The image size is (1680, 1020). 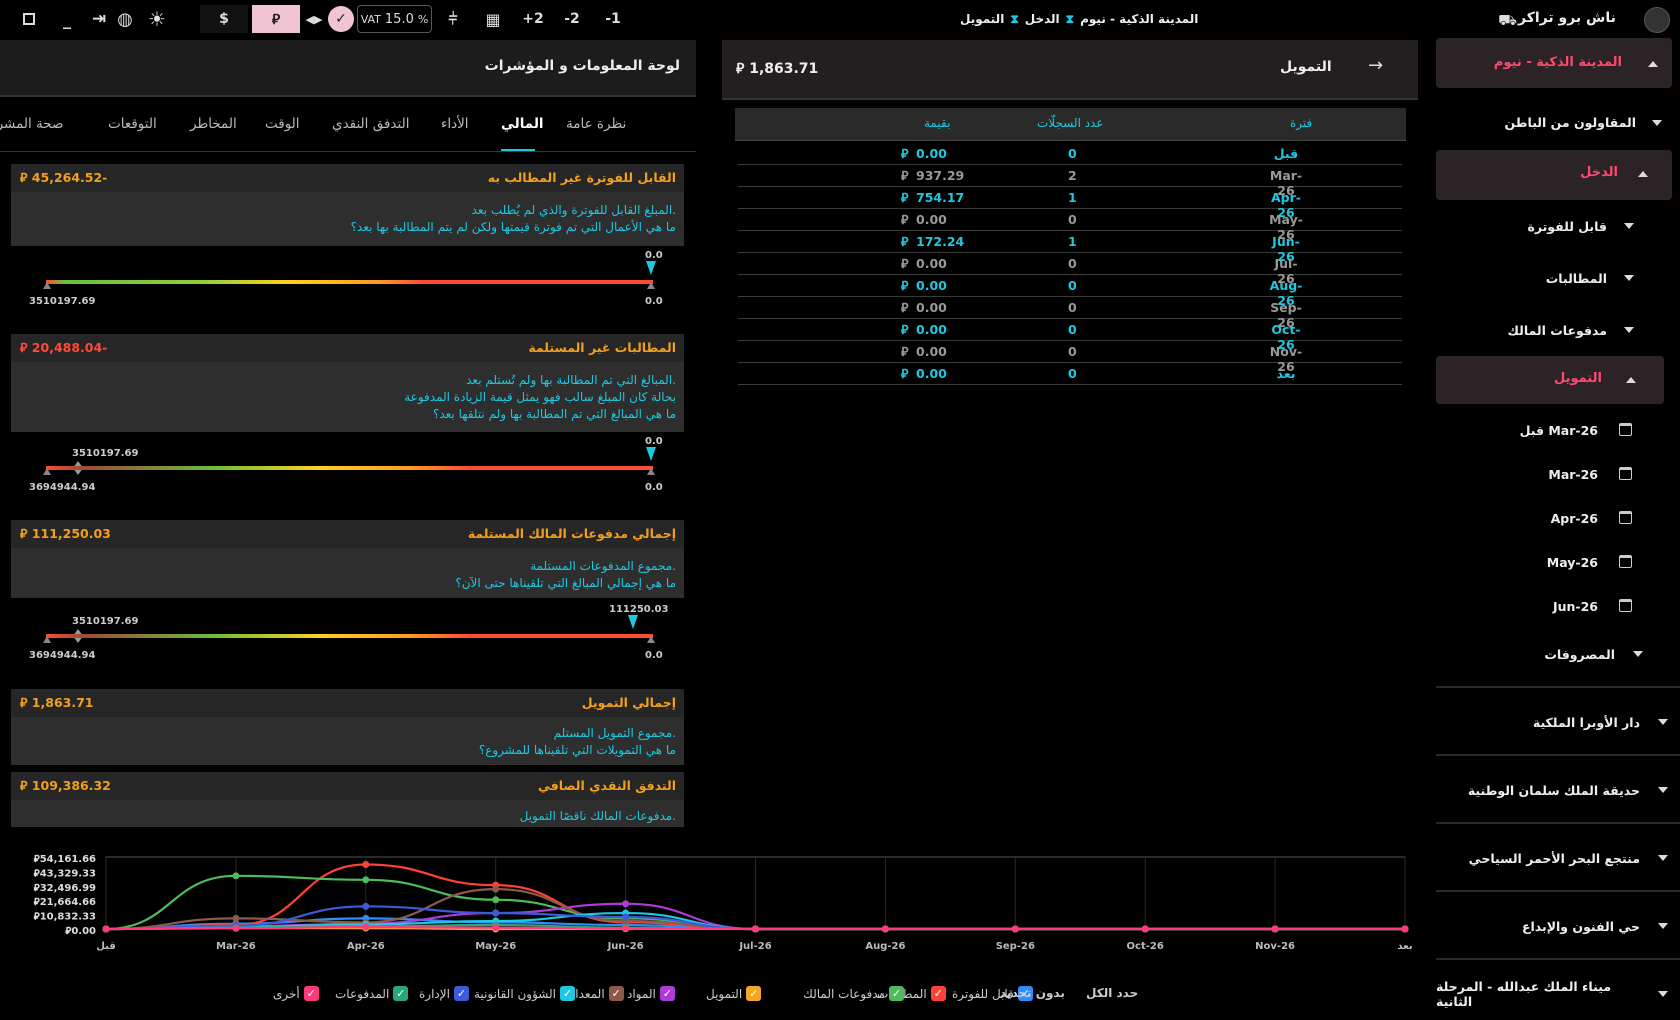 I want to click on step-plus2-button: +2, so click(x=533, y=19).